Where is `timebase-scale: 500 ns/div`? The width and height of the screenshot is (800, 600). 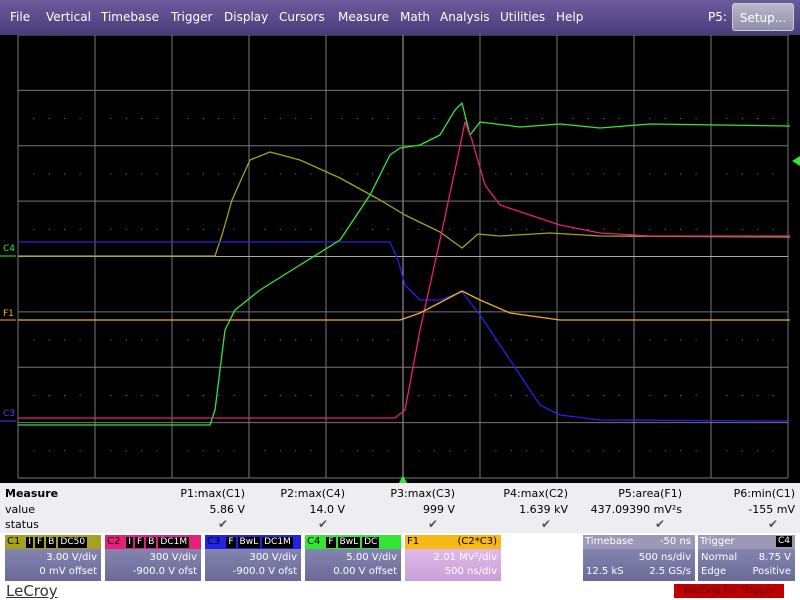
timebase-scale: 500 ns/div is located at coordinates (664, 557).